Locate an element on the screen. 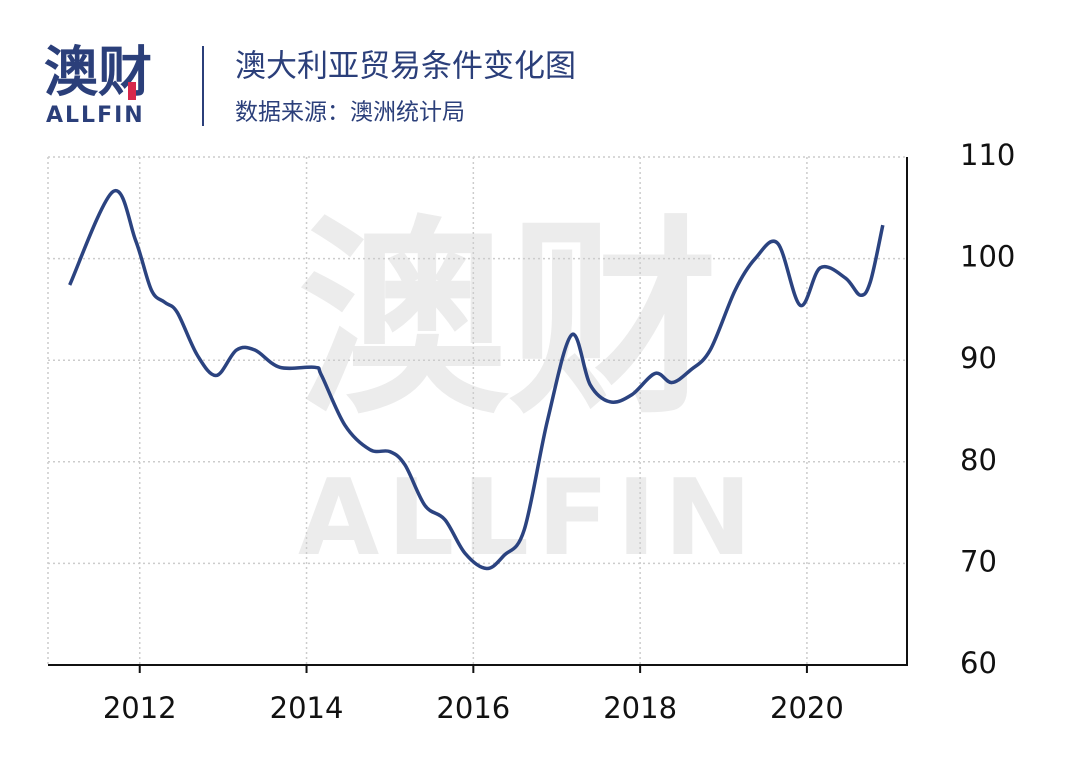  logo-accent is located at coordinates (132, 91).